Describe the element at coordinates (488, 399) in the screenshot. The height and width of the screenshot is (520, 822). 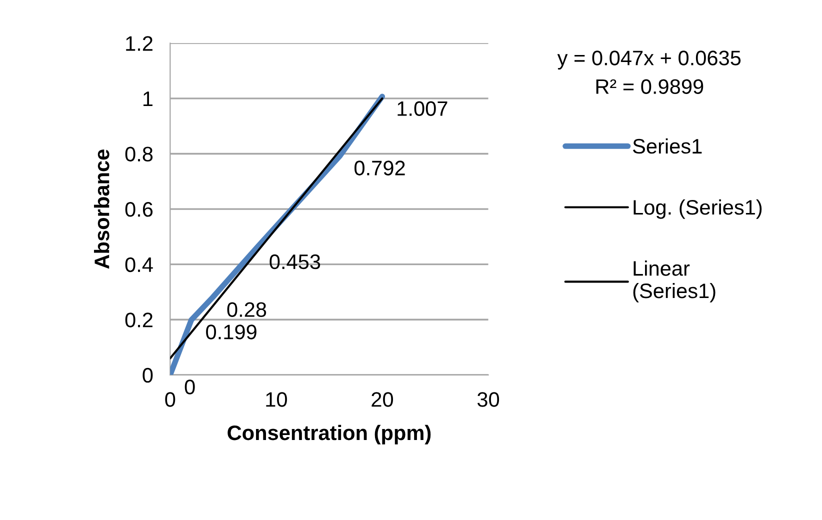
I see `x-tick-label: 30` at that location.